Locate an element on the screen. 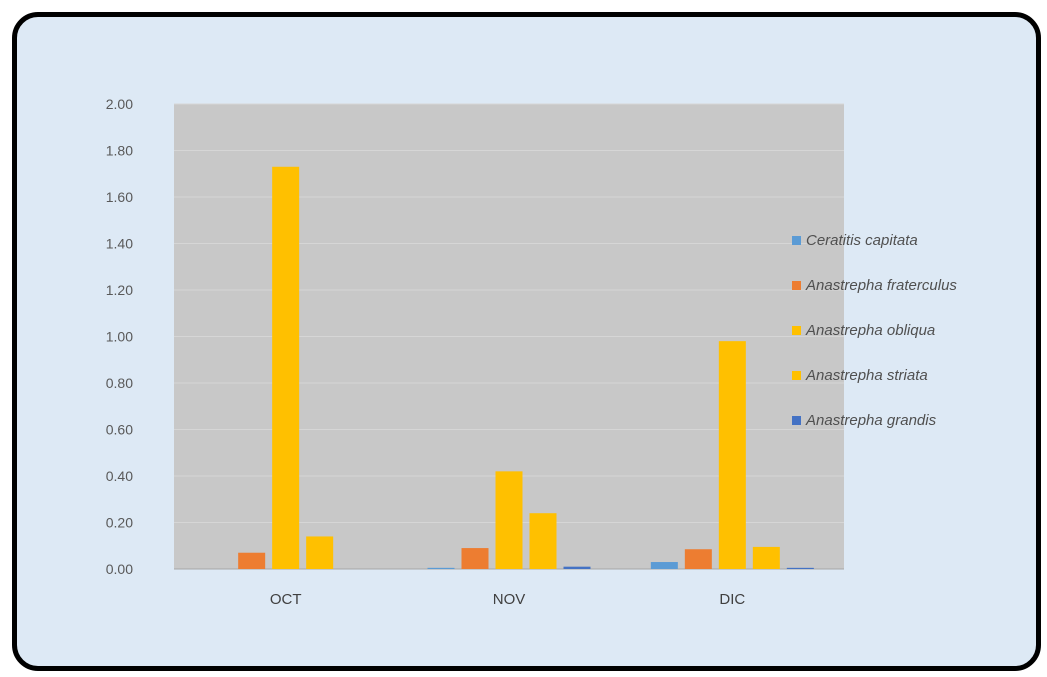 The width and height of the screenshot is (1047, 677). y-tick-label: 1.00 is located at coordinates (119, 337).